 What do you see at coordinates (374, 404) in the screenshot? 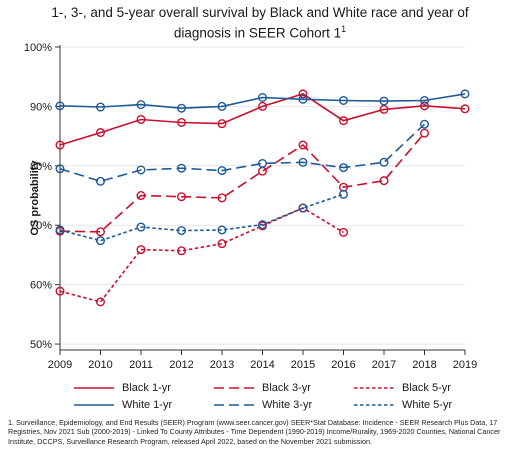
I see `legend-swatch-white-5-yr` at bounding box center [374, 404].